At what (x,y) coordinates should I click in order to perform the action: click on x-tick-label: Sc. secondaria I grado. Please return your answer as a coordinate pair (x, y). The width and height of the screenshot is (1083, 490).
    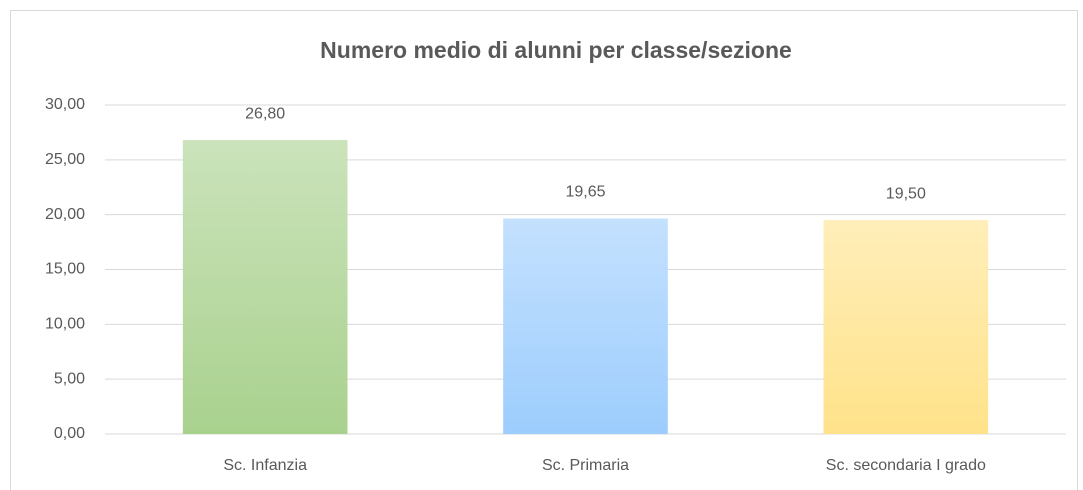
    Looking at the image, I should click on (906, 465).